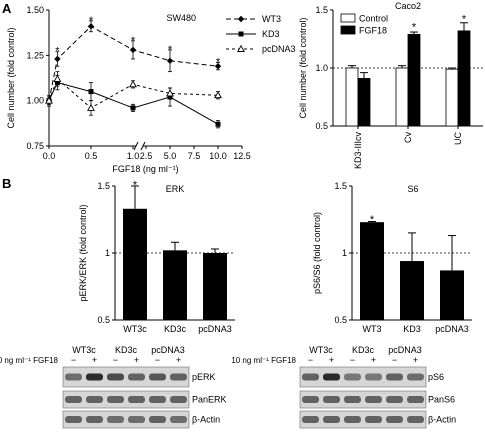  What do you see at coordinates (35, 101) in the screenshot?
I see `y-tick-label: 1.00` at bounding box center [35, 101].